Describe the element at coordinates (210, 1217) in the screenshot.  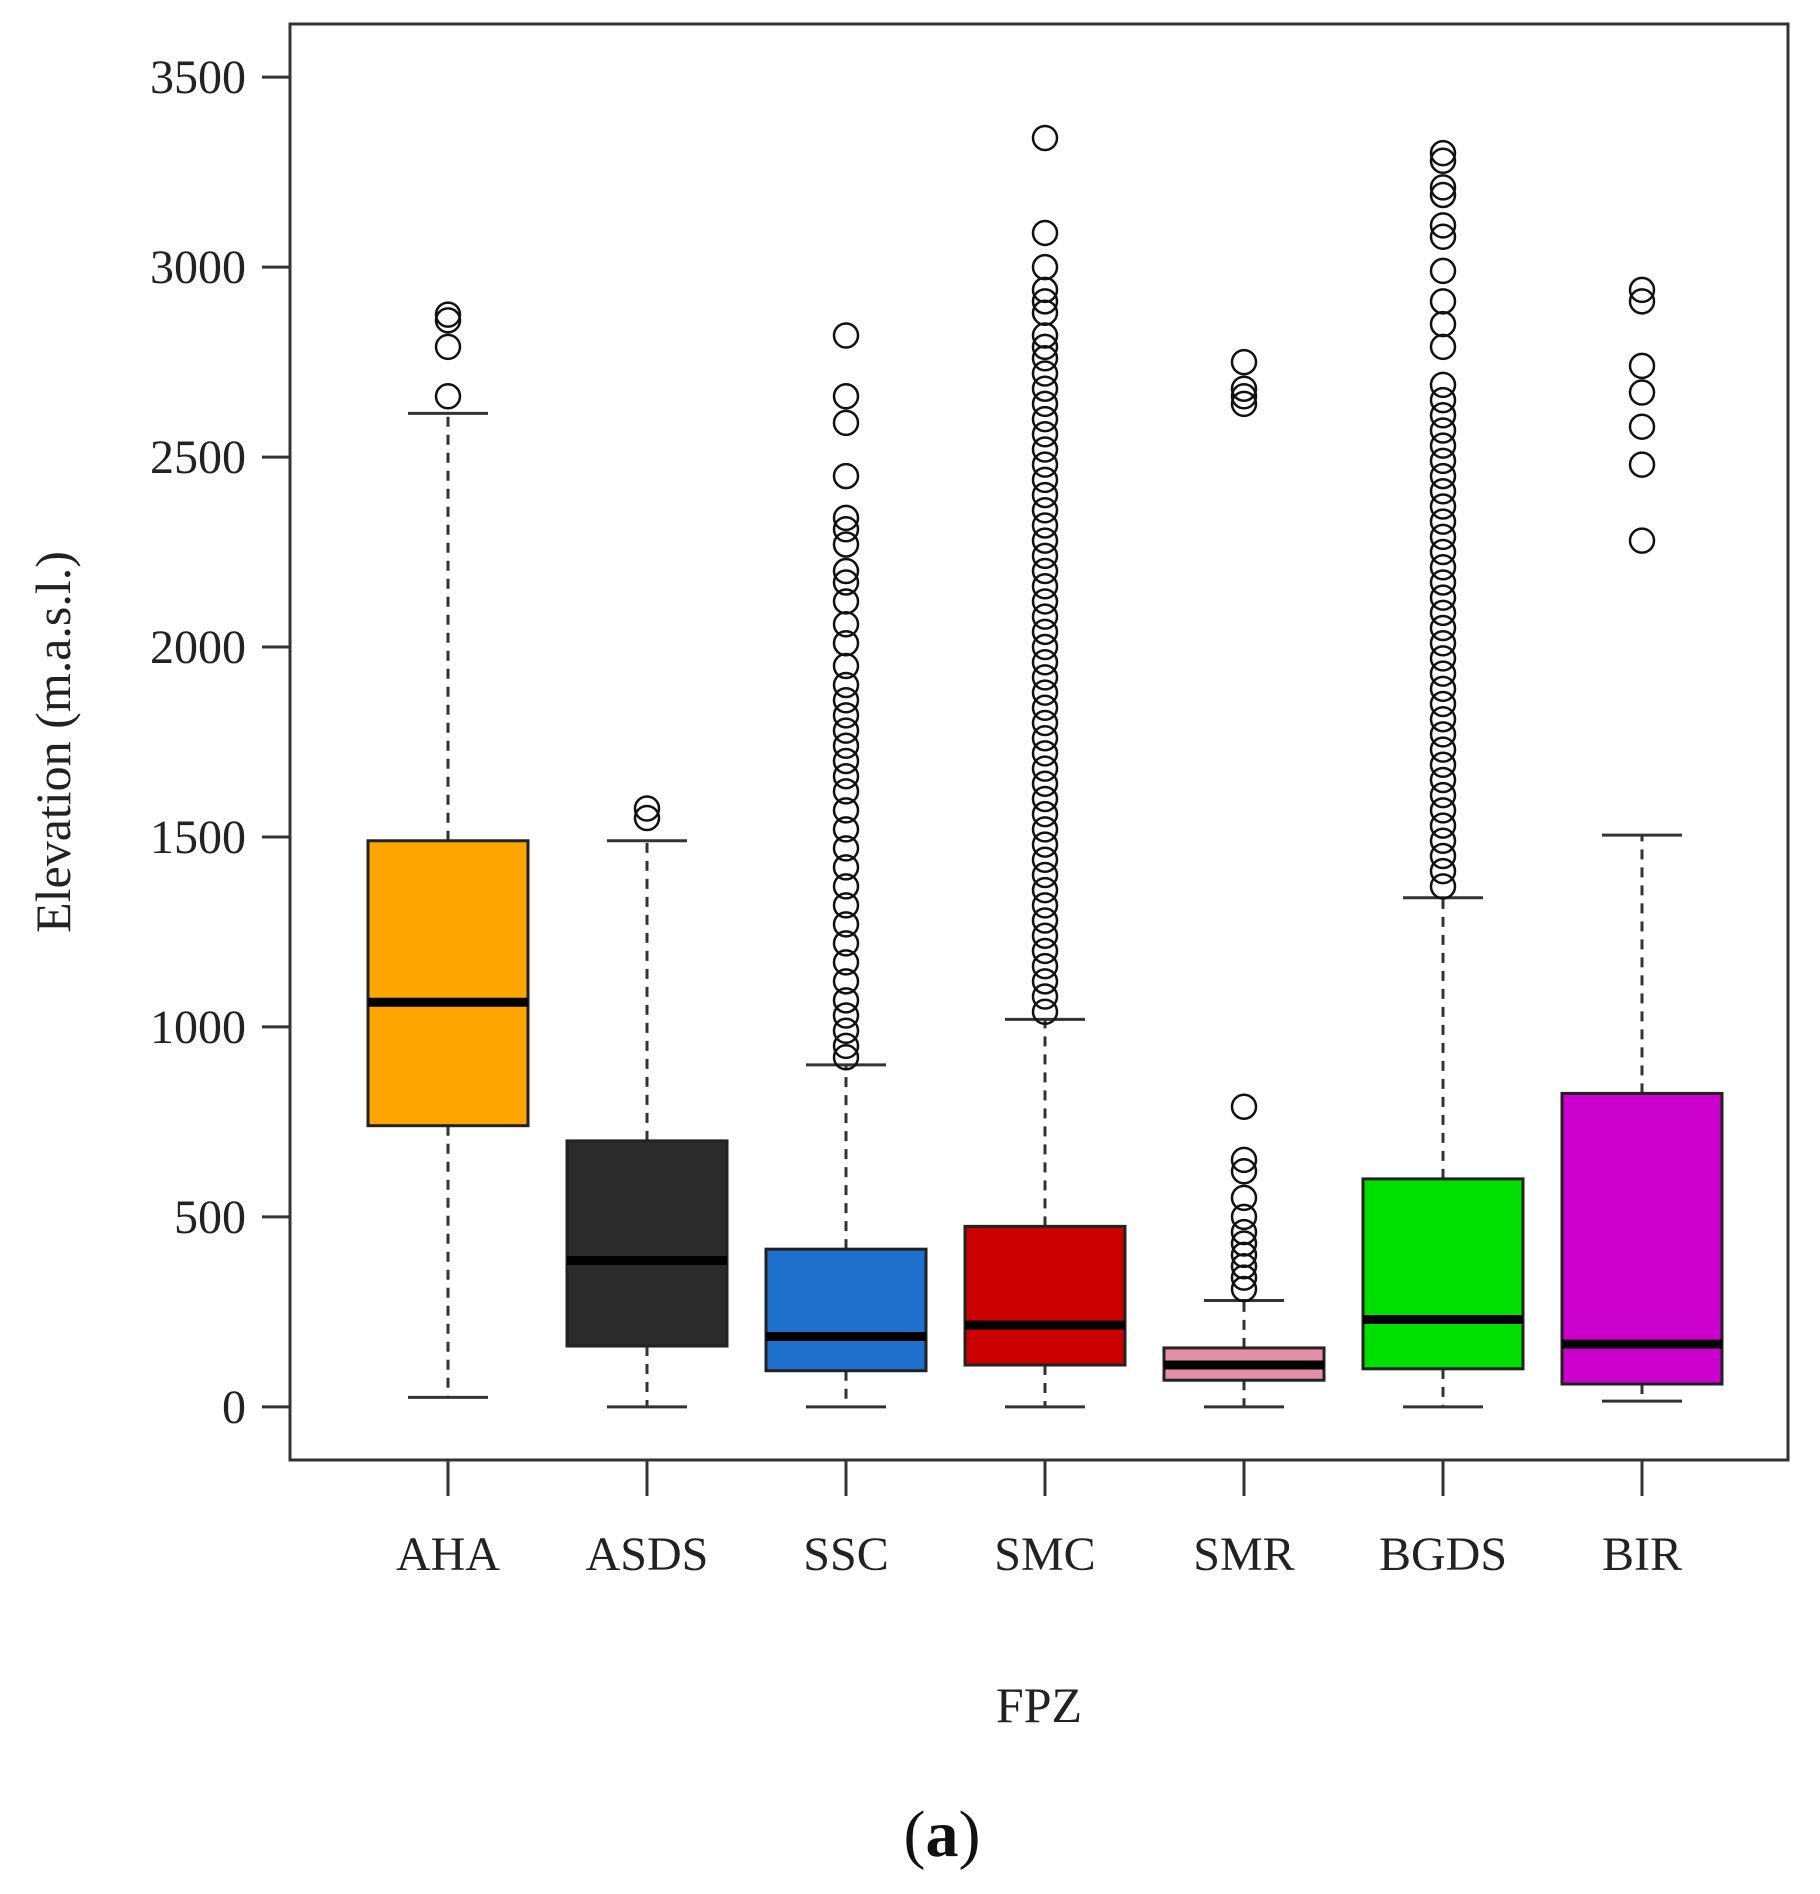
I see `y-tick-label: 500` at that location.